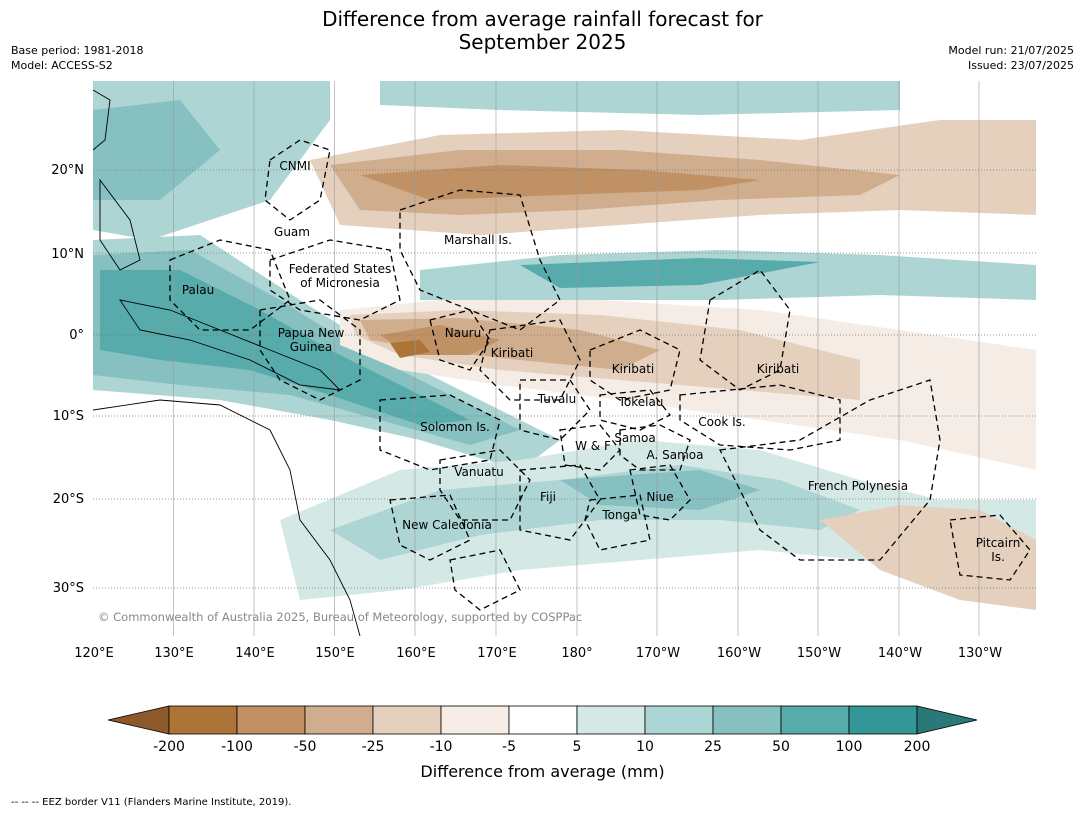 The width and height of the screenshot is (1085, 816). What do you see at coordinates (68, 588) in the screenshot?
I see `lat-label-30s: 30°S` at bounding box center [68, 588].